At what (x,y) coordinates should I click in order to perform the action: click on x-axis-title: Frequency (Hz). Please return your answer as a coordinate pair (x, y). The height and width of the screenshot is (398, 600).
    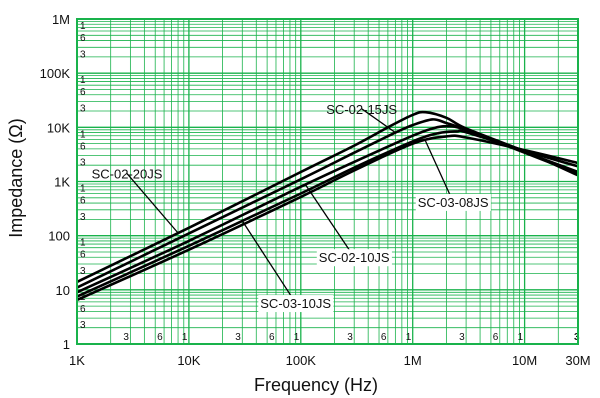
    Looking at the image, I should click on (316, 385).